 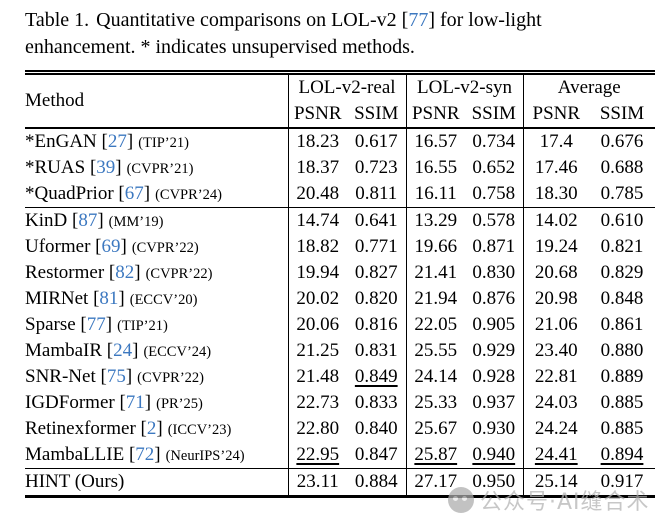 What do you see at coordinates (60, 376) in the screenshot?
I see `method-name: SNR-Net` at bounding box center [60, 376].